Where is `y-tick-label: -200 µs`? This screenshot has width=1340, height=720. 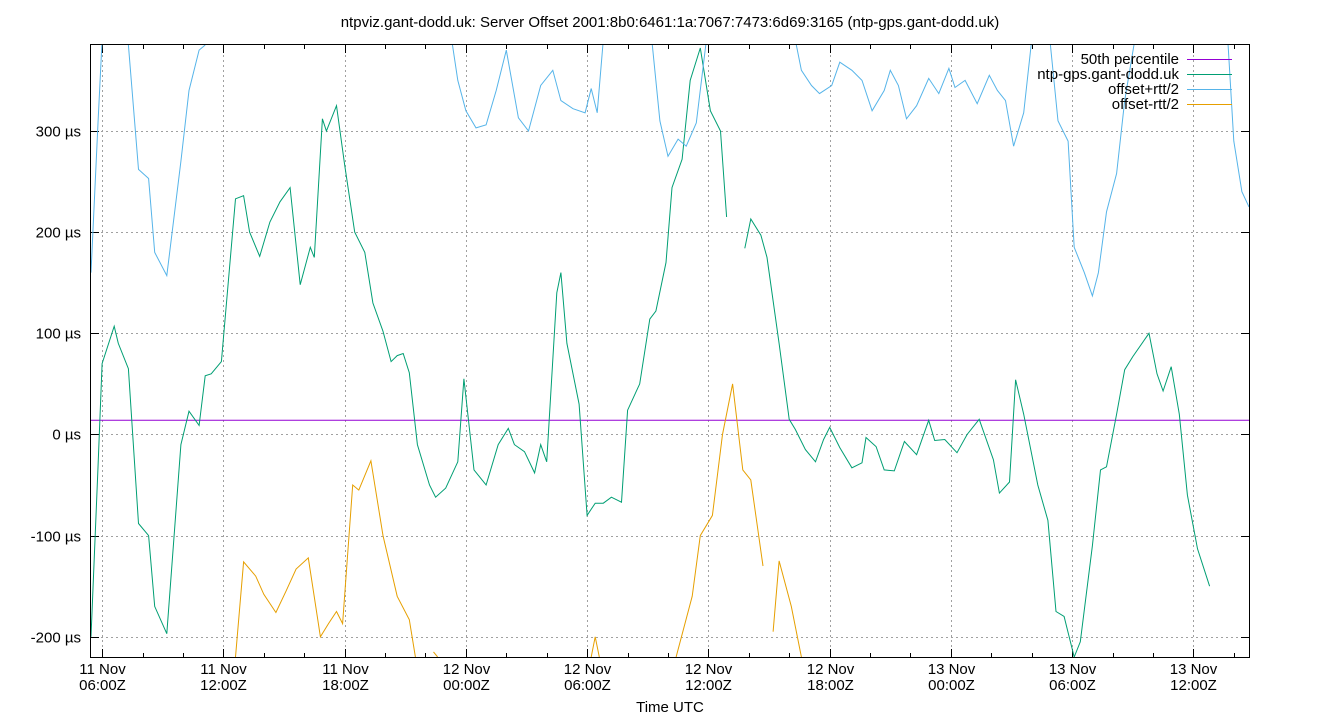
y-tick-label: -200 µs is located at coordinates (56, 638).